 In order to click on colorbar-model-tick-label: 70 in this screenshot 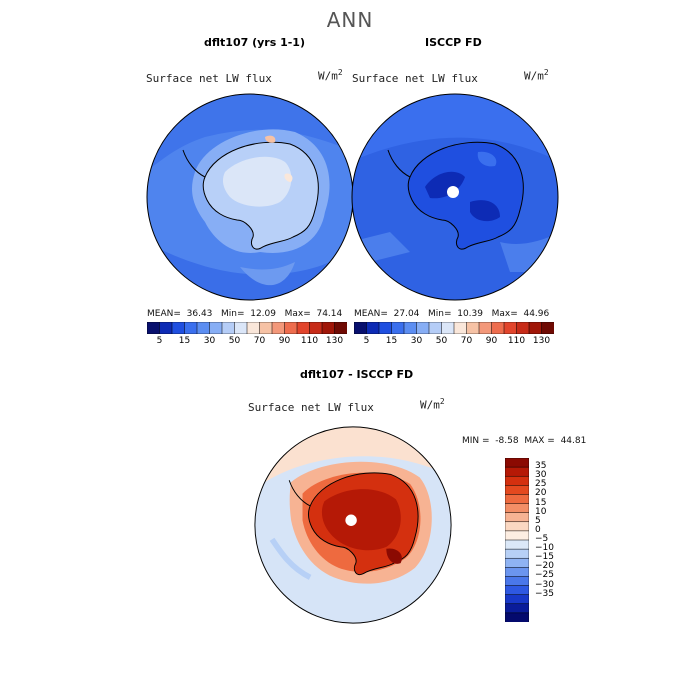, I will do `click(259, 341)`.